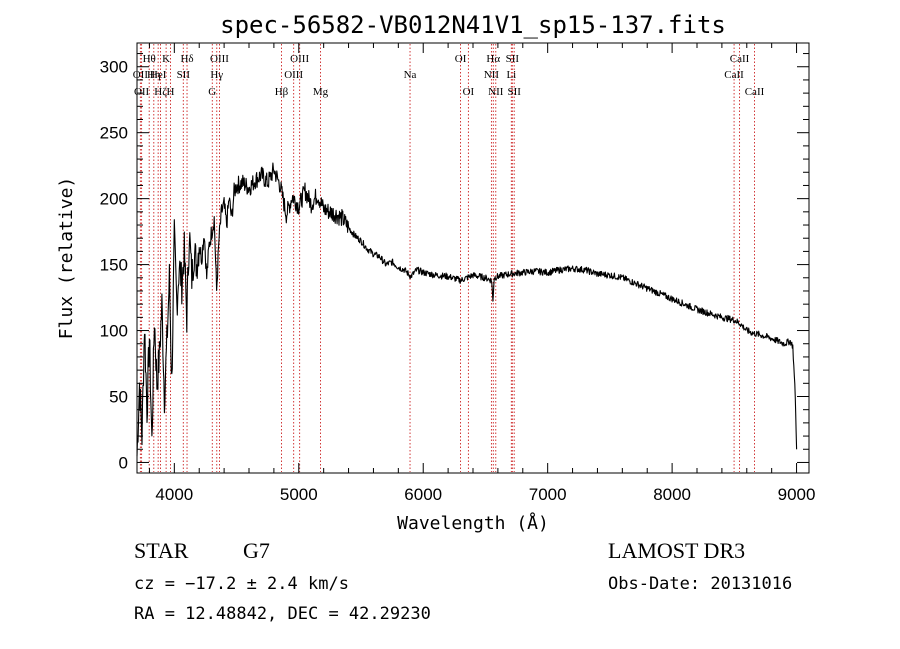 The image size is (900, 649). What do you see at coordinates (216, 75) in the screenshot?
I see `line-label: Hγ` at bounding box center [216, 75].